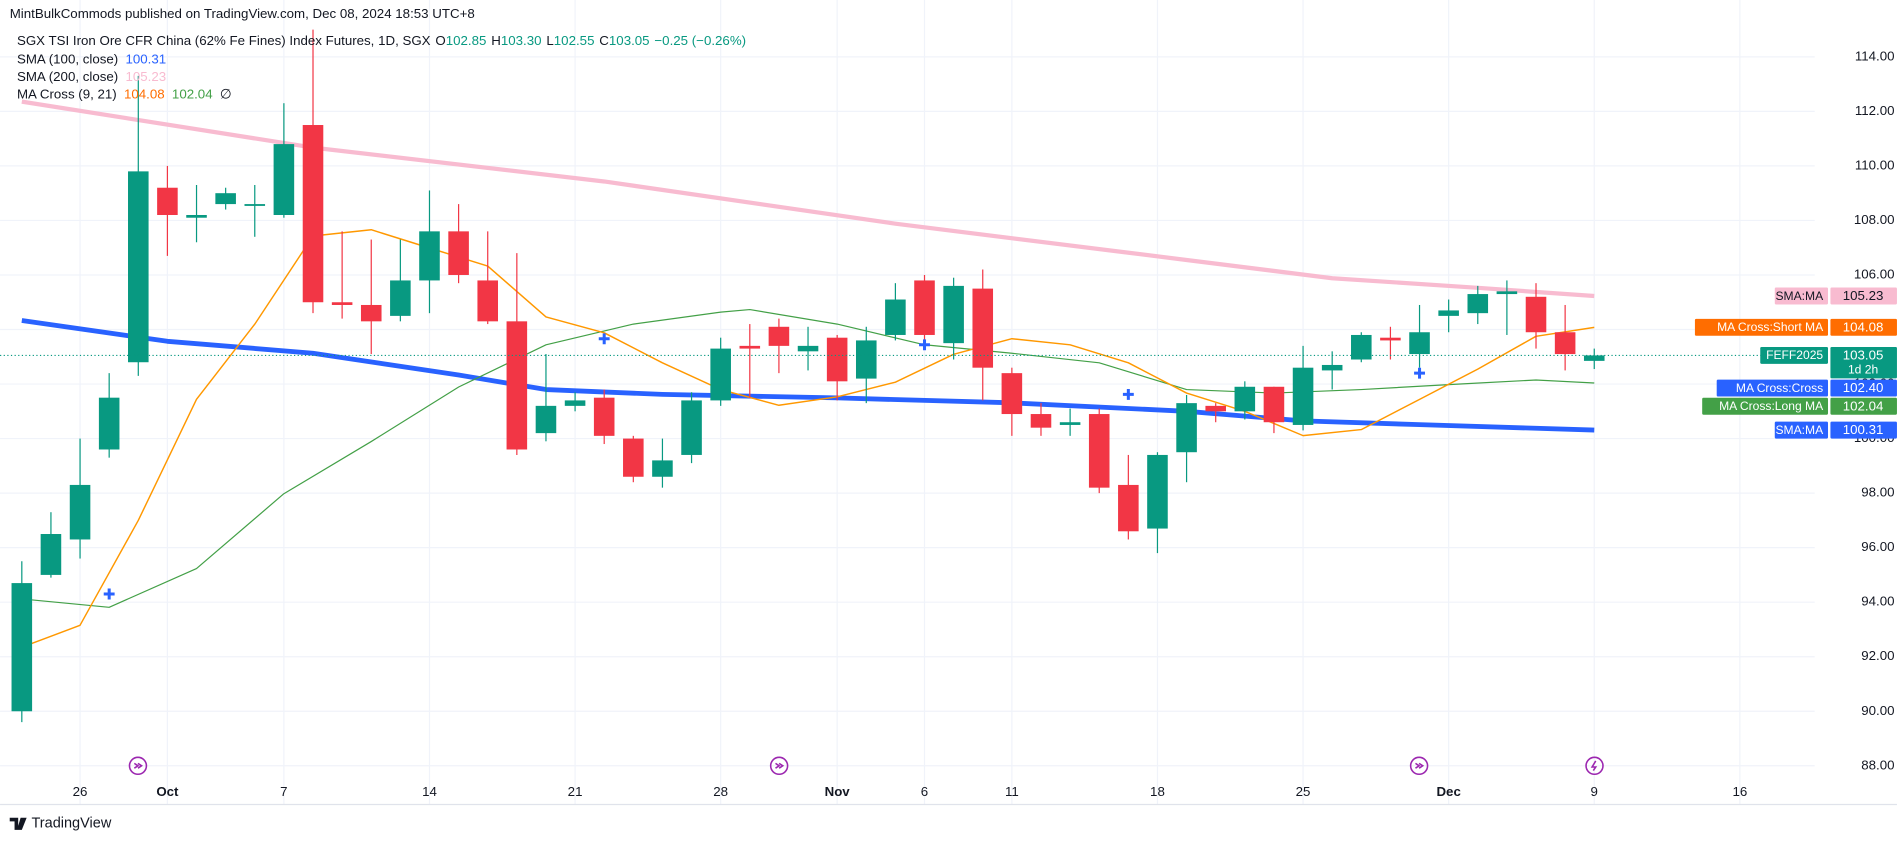 The image size is (1897, 842). Describe the element at coordinates (1794, 355) in the screenshot. I see `price-label-name: FEFF2025` at that location.